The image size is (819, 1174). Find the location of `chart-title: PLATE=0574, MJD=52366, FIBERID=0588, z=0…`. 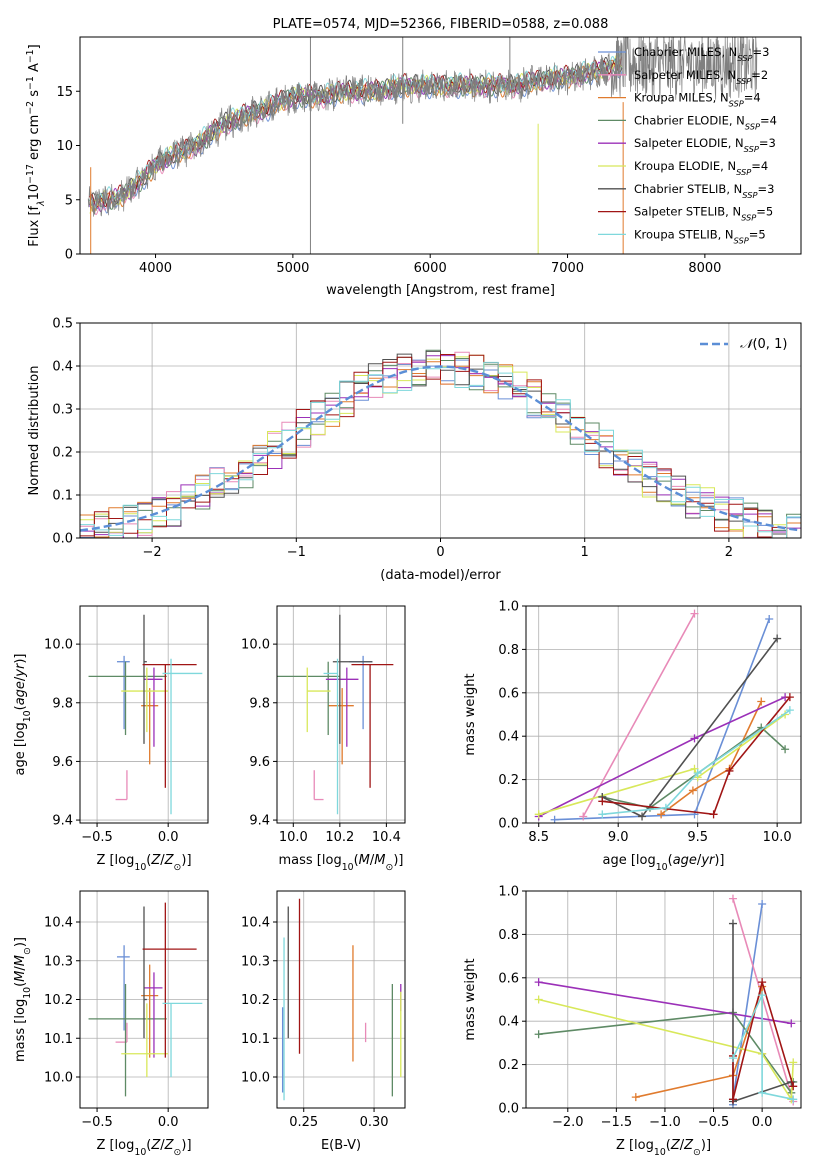

chart-title: PLATE=0574, MJD=52366, FIBERID=0588, z=0… is located at coordinates (441, 24).